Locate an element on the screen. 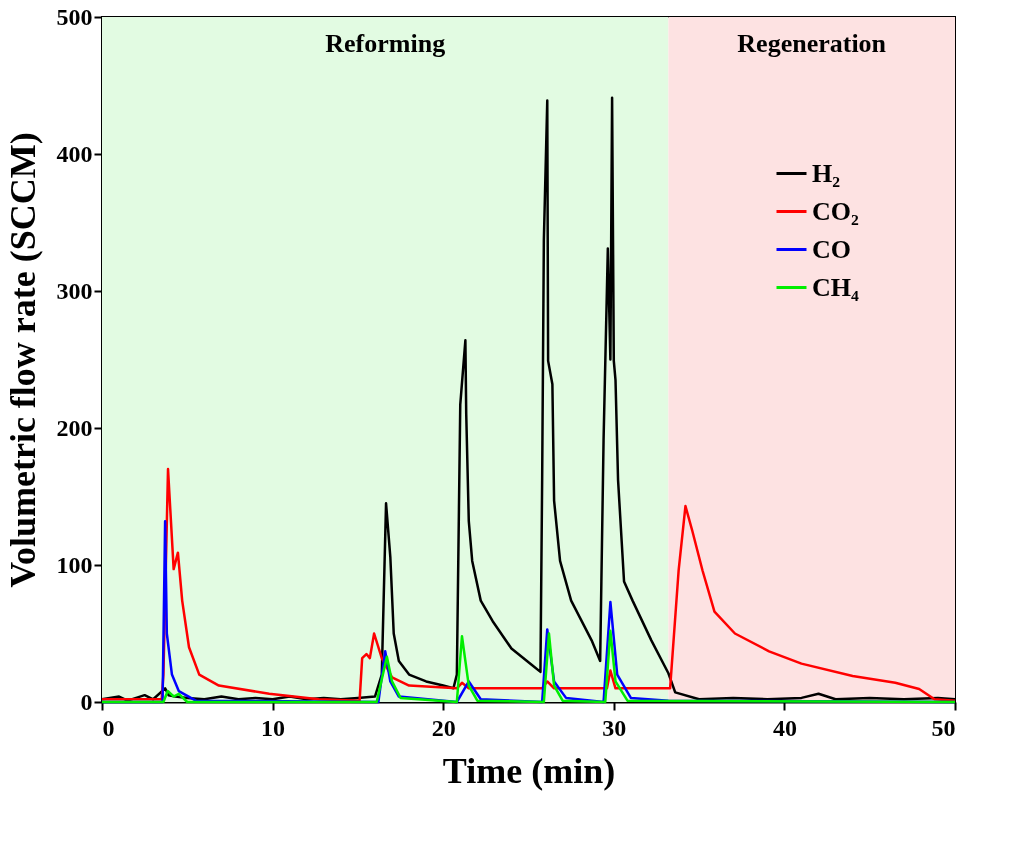 The image size is (1025, 846). x-tick-label: 30 is located at coordinates (614, 727).